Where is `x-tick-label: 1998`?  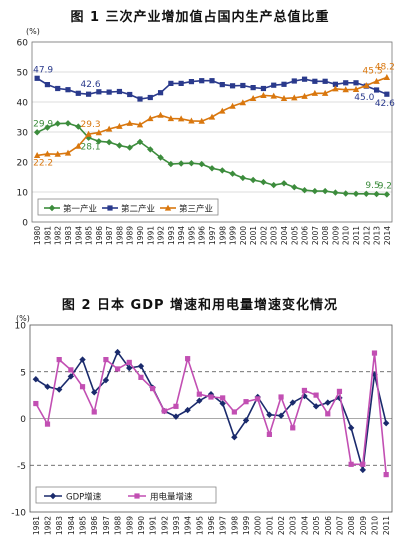
x-tick-label: 1998 is located at coordinates (234, 525).